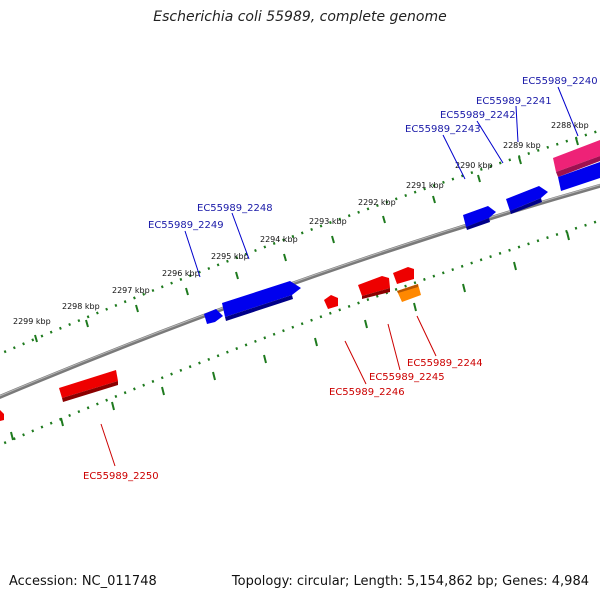  What do you see at coordinates (425, 185) in the screenshot?
I see `scale-label-2291: 2291 kbp` at bounding box center [425, 185].